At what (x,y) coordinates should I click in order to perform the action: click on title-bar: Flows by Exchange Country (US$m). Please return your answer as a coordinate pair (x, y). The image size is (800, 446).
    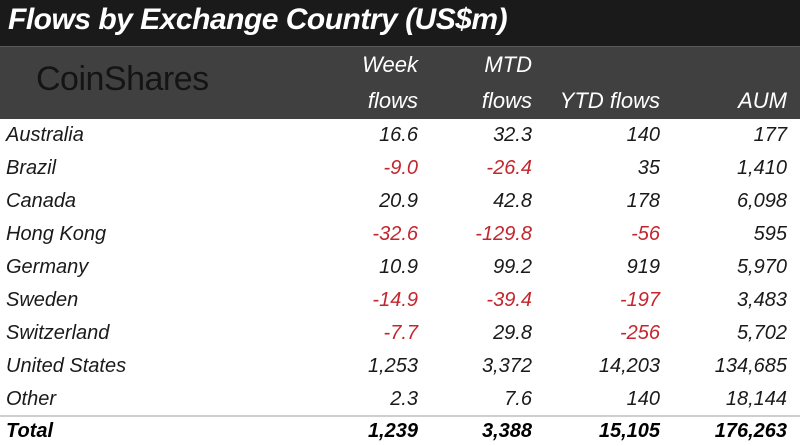
    Looking at the image, I should click on (400, 23).